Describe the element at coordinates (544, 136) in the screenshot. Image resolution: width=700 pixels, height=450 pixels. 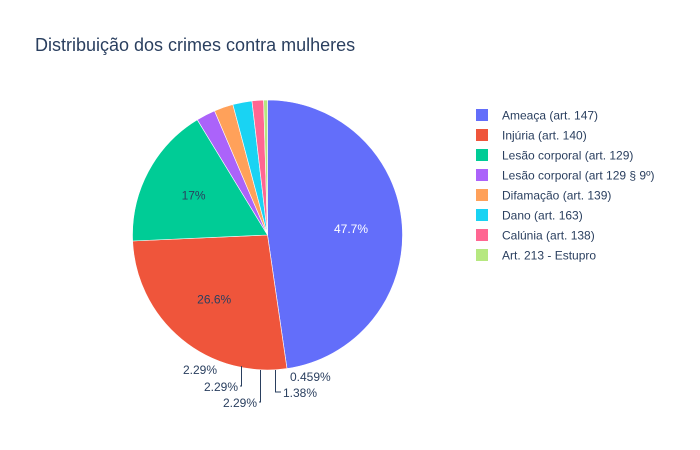
I see `legend-label: Injúria (art. 140)` at that location.